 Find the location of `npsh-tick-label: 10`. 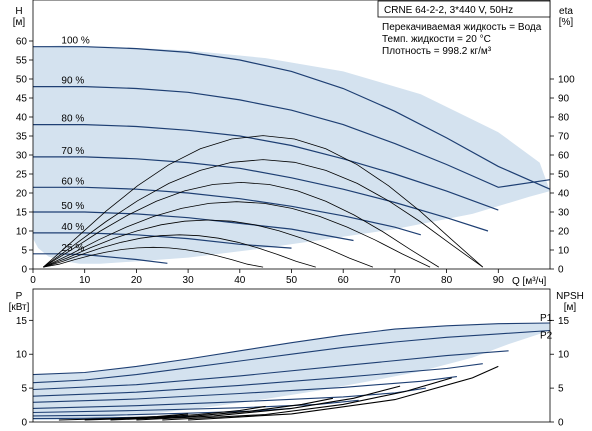

npsh-tick-label: 10 is located at coordinates (564, 355).